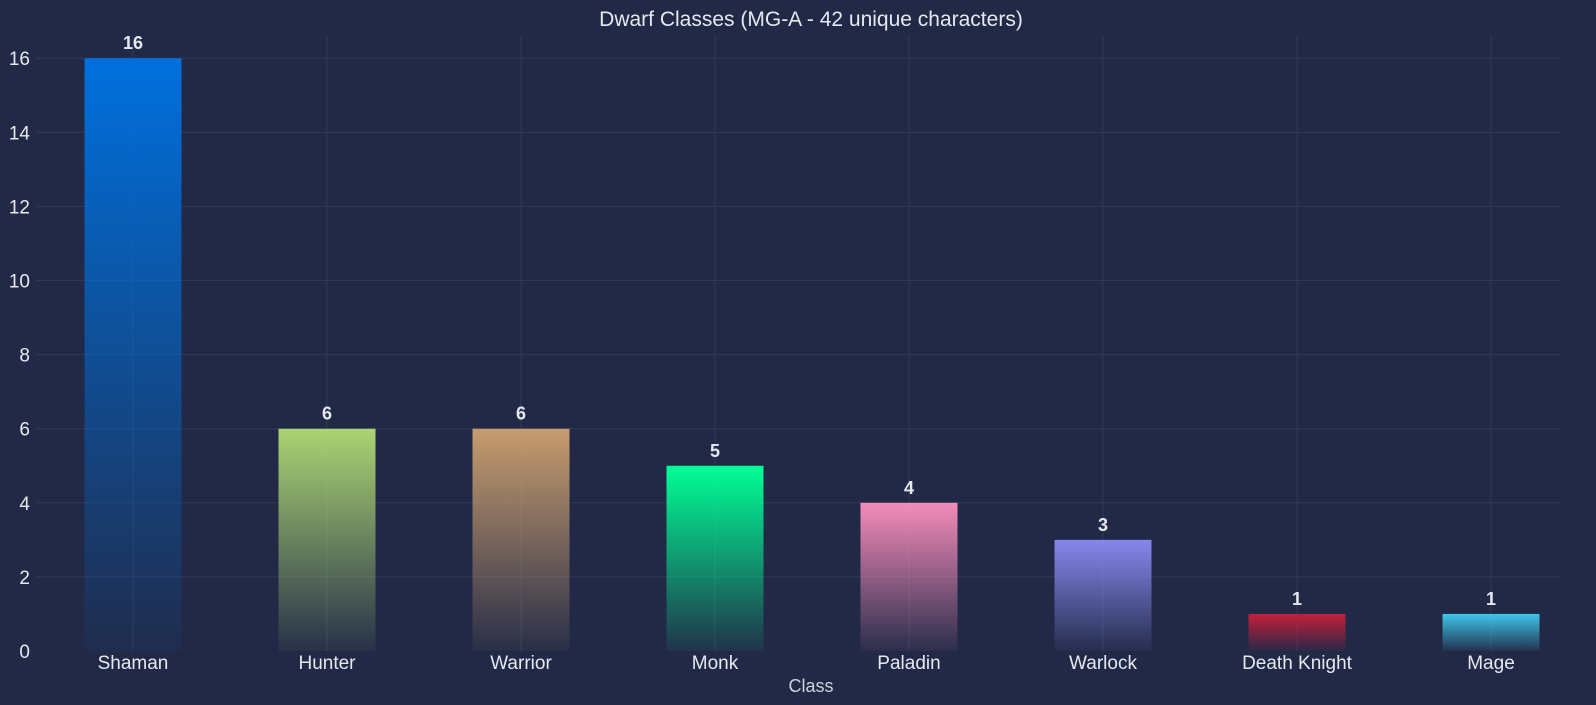 This screenshot has height=705, width=1596. Describe the element at coordinates (133, 663) in the screenshot. I see `x-tick-label: Shaman` at that location.